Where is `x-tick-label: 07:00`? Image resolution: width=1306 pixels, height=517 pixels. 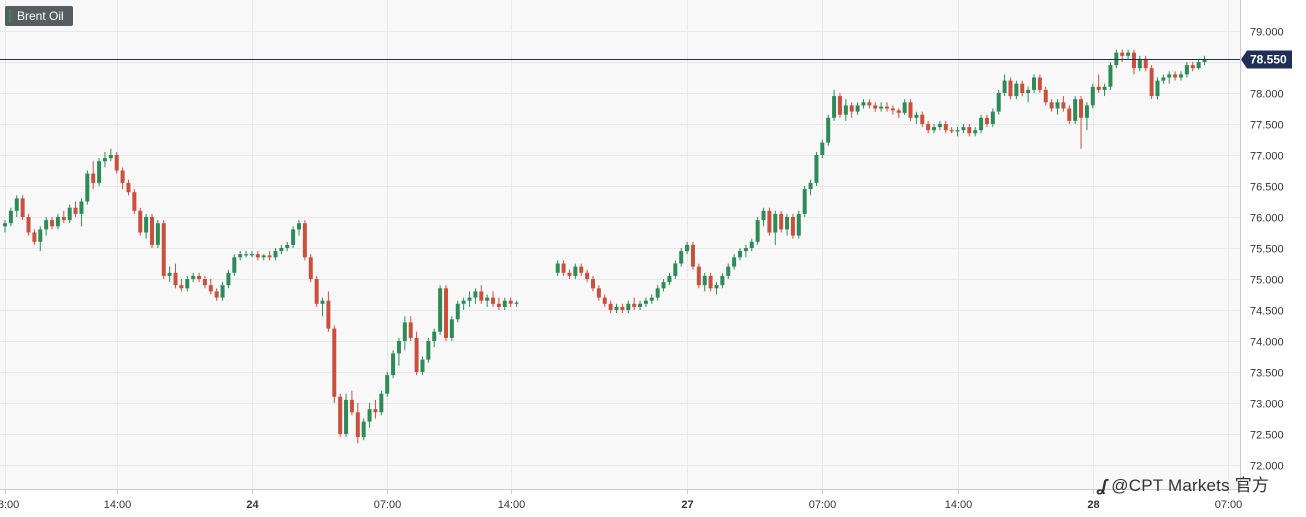 x-tick-label: 07:00 is located at coordinates (823, 505).